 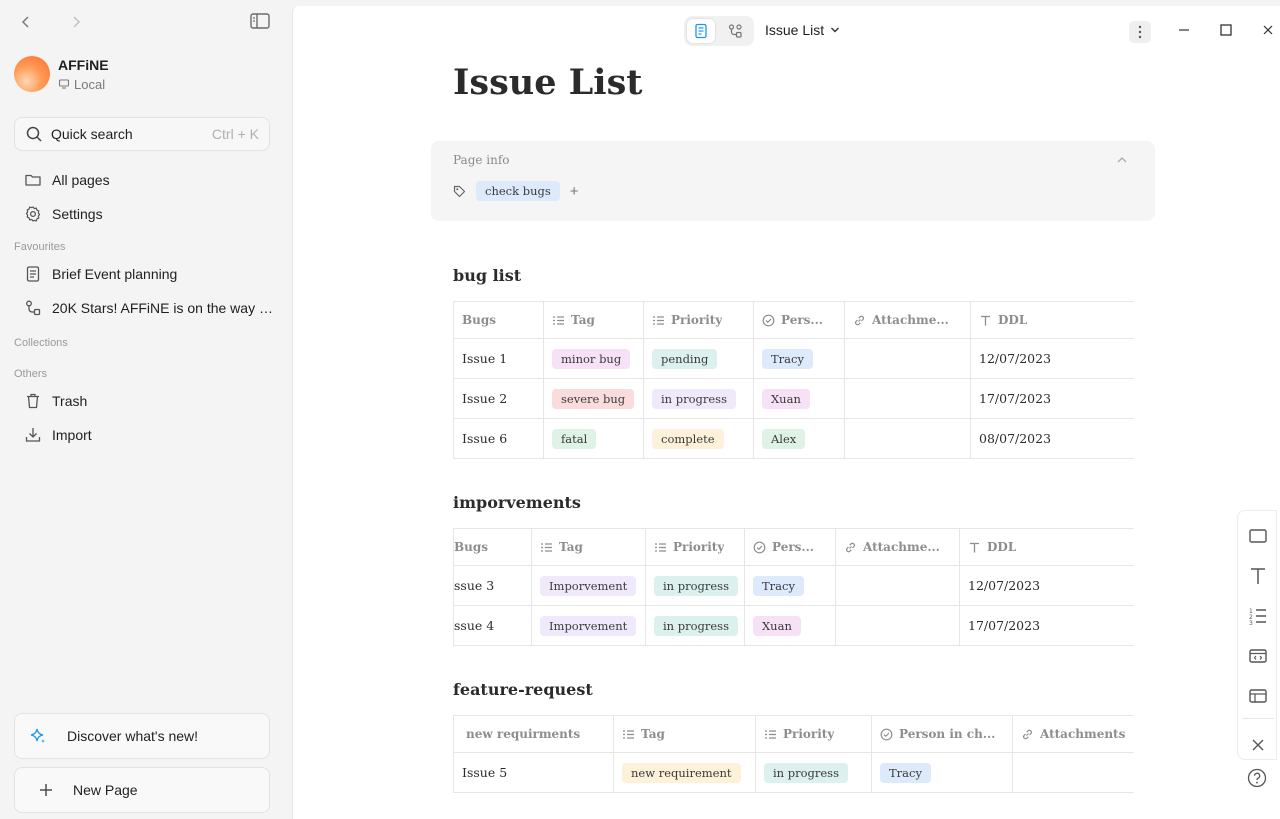 I want to click on forward-arrow-icon, so click(x=76, y=22).